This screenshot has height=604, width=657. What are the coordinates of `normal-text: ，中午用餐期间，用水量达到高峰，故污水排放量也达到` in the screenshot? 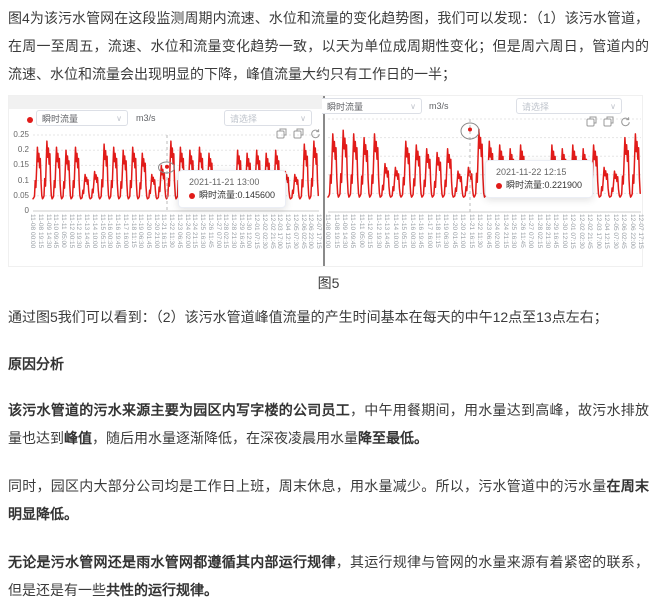 It's located at (328, 424).